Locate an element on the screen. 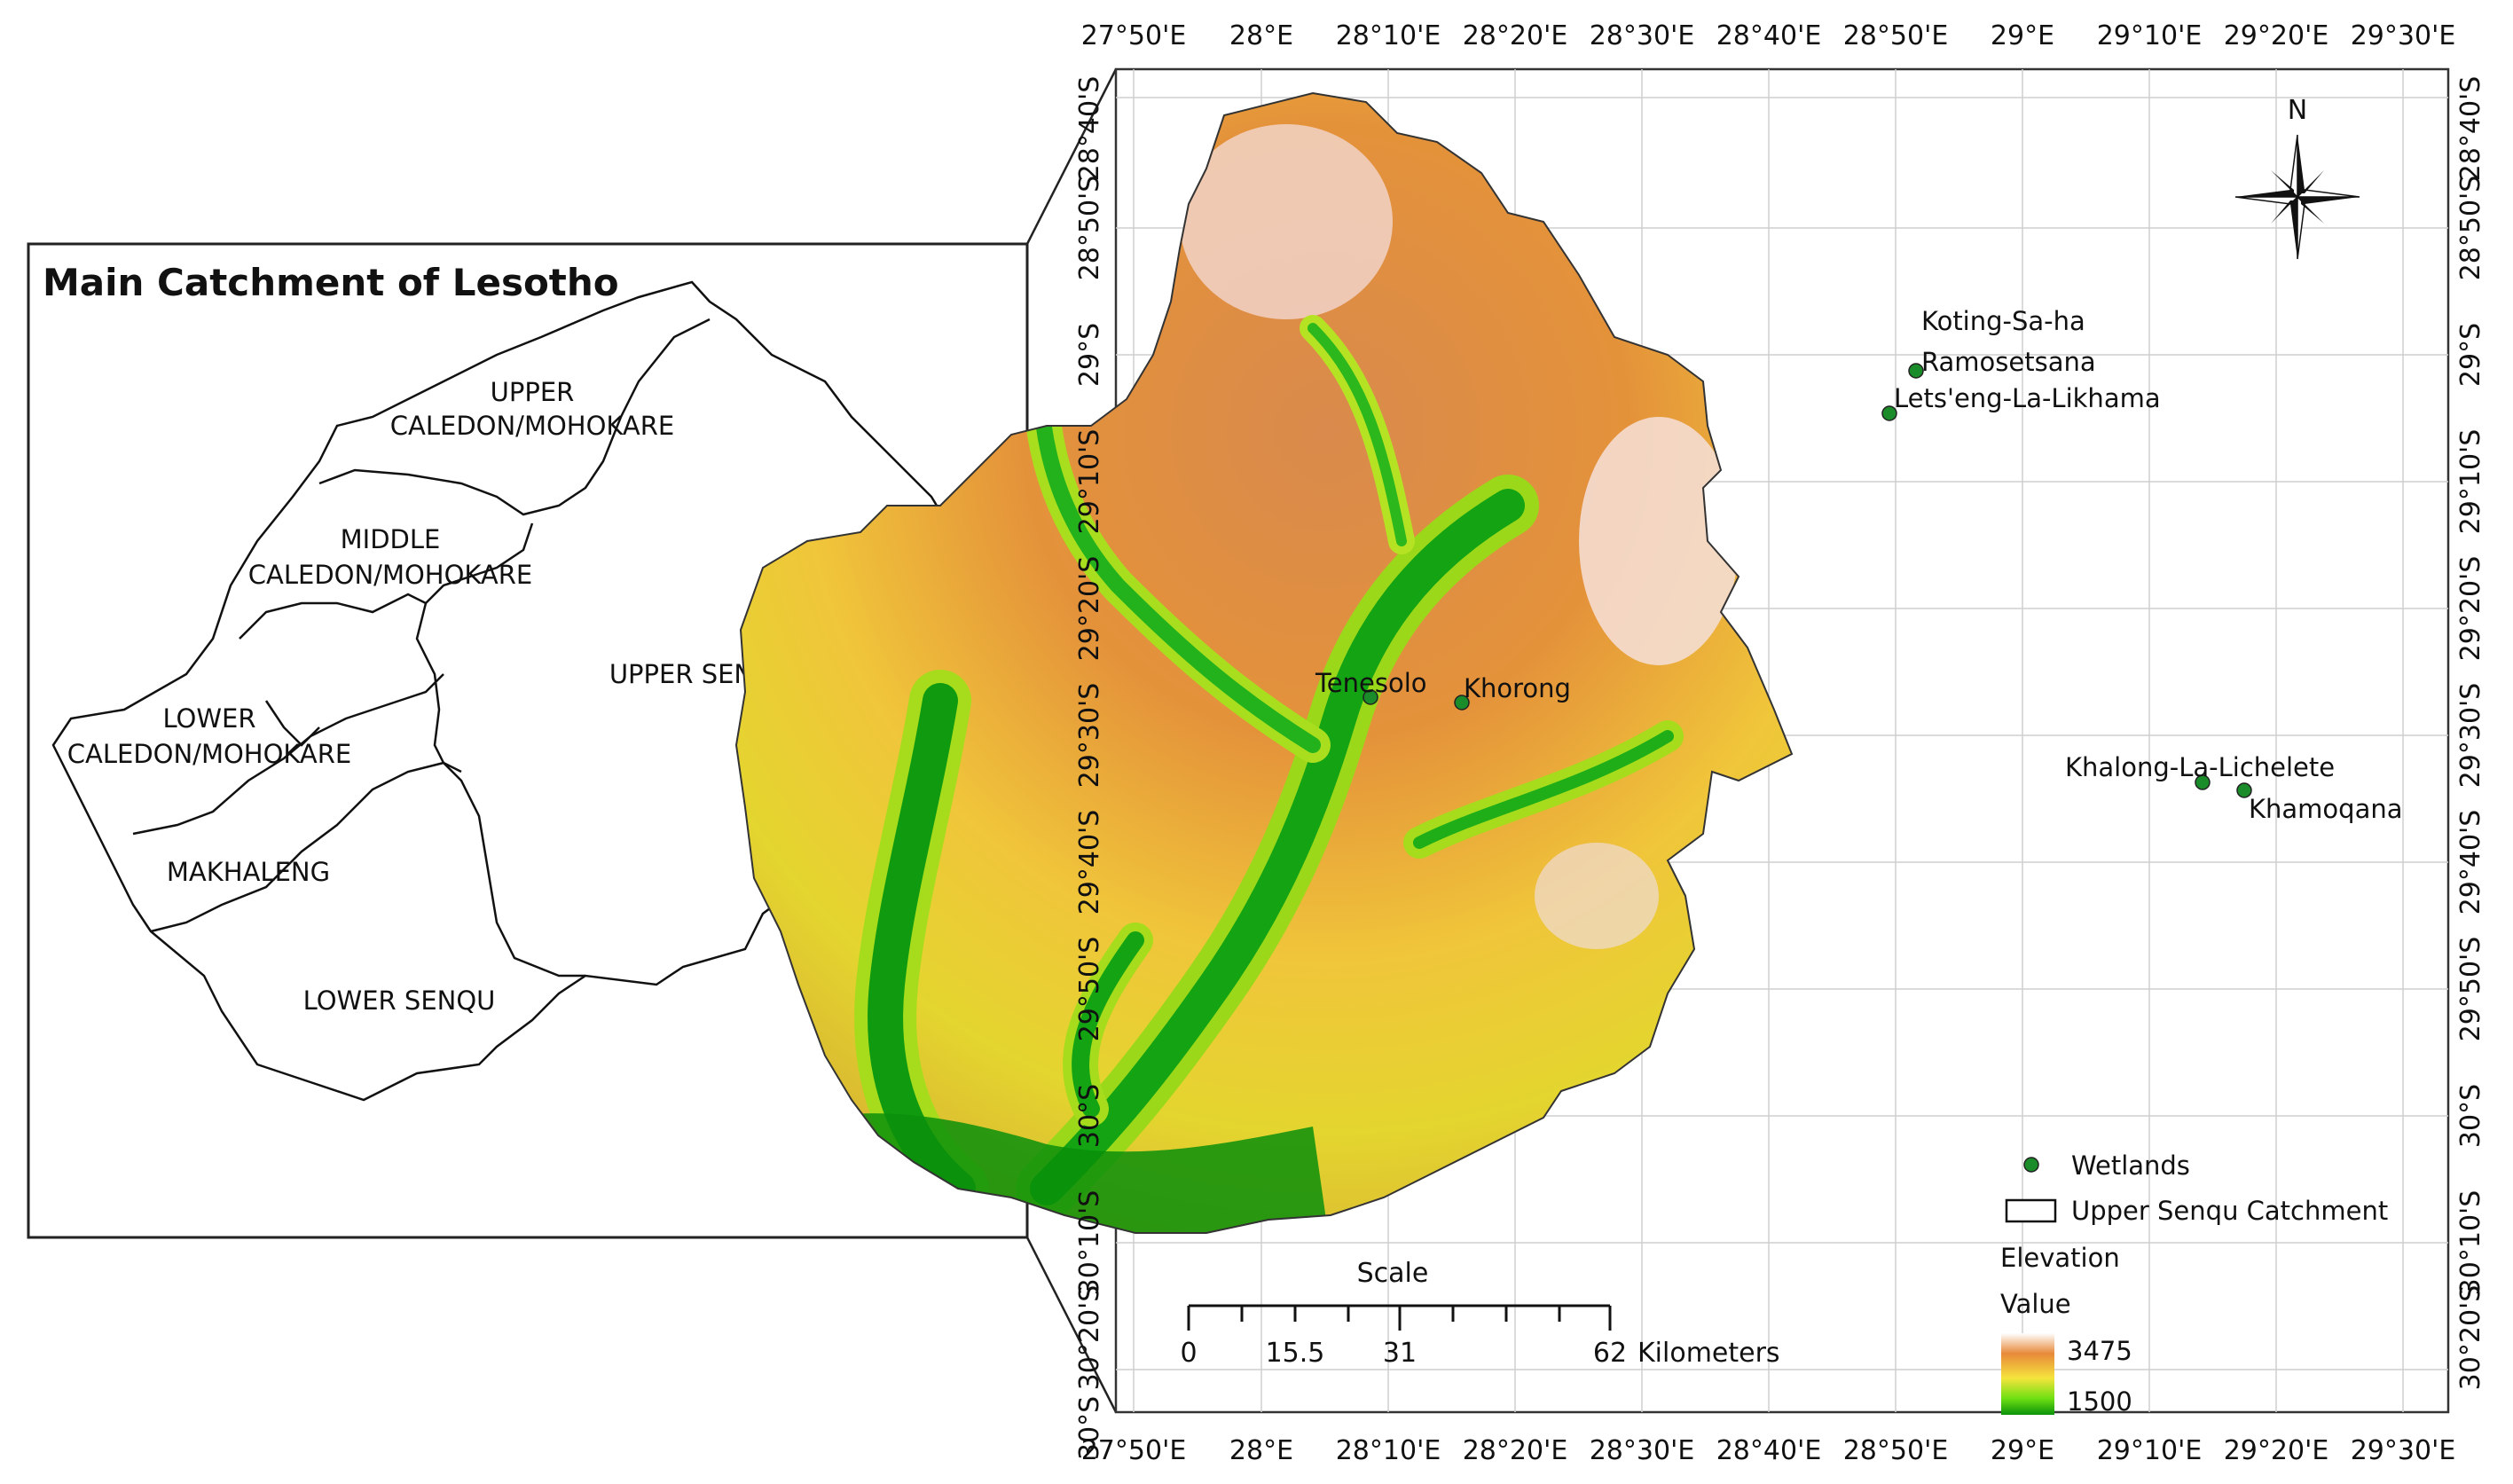  legend-catchment-symbol is located at coordinates (2031, 1210).